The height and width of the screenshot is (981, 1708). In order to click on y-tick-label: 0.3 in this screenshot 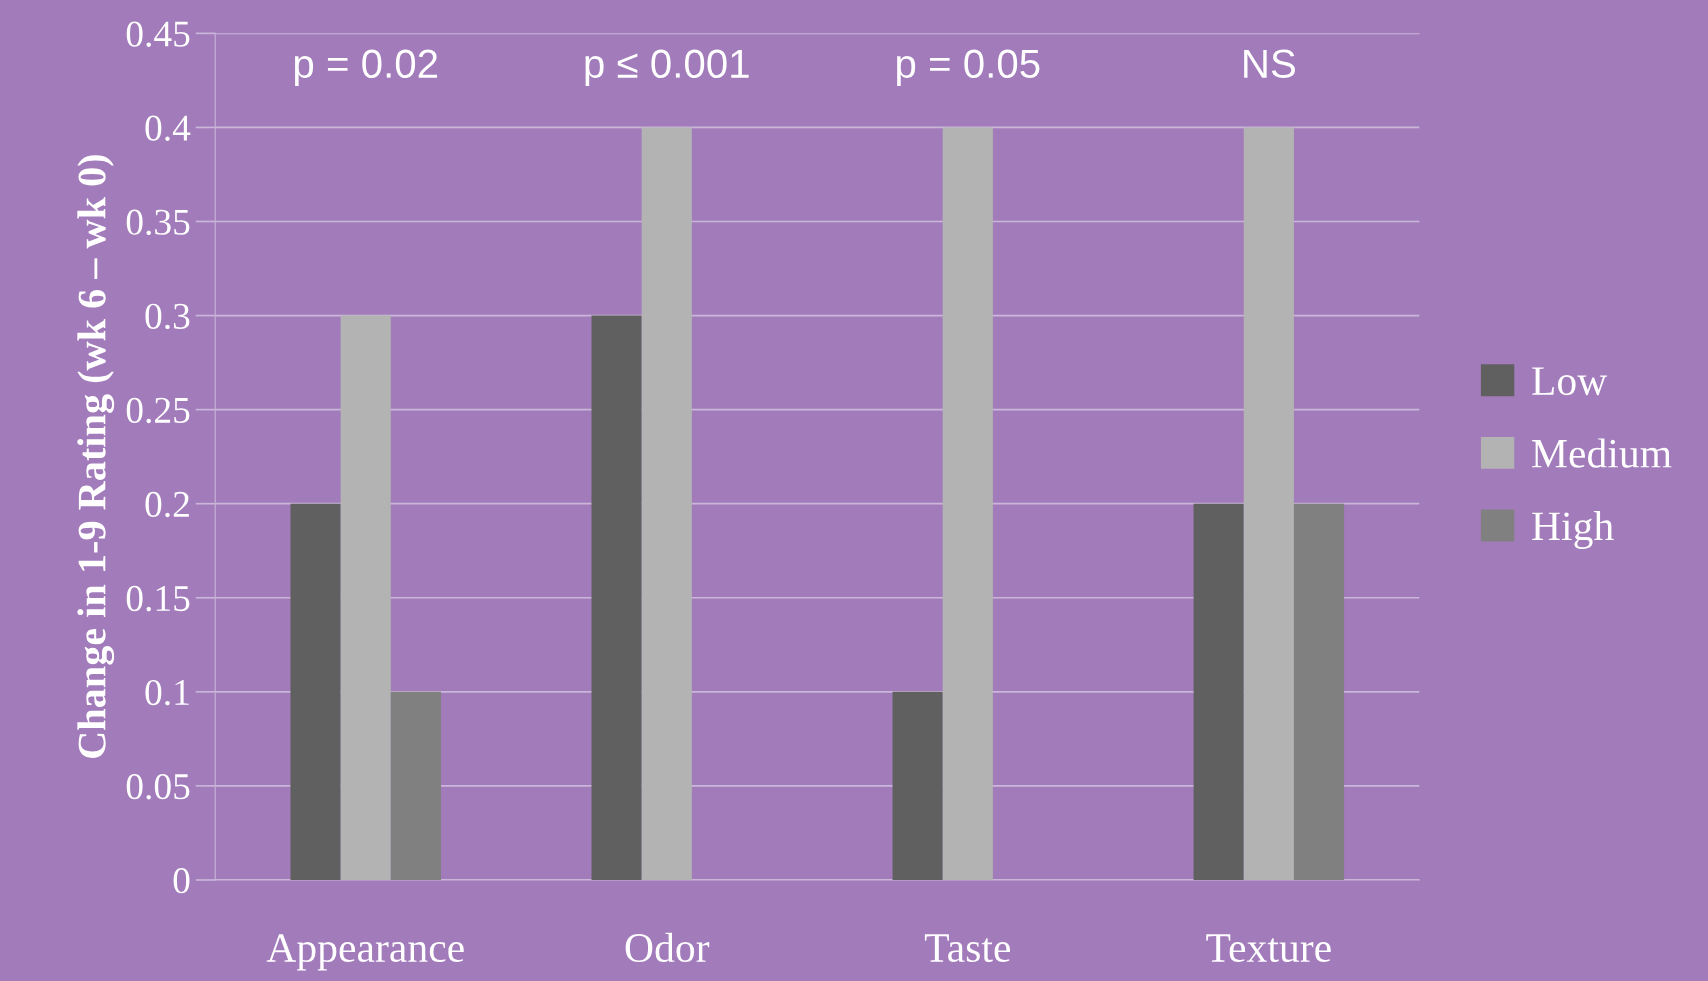, I will do `click(167, 316)`.